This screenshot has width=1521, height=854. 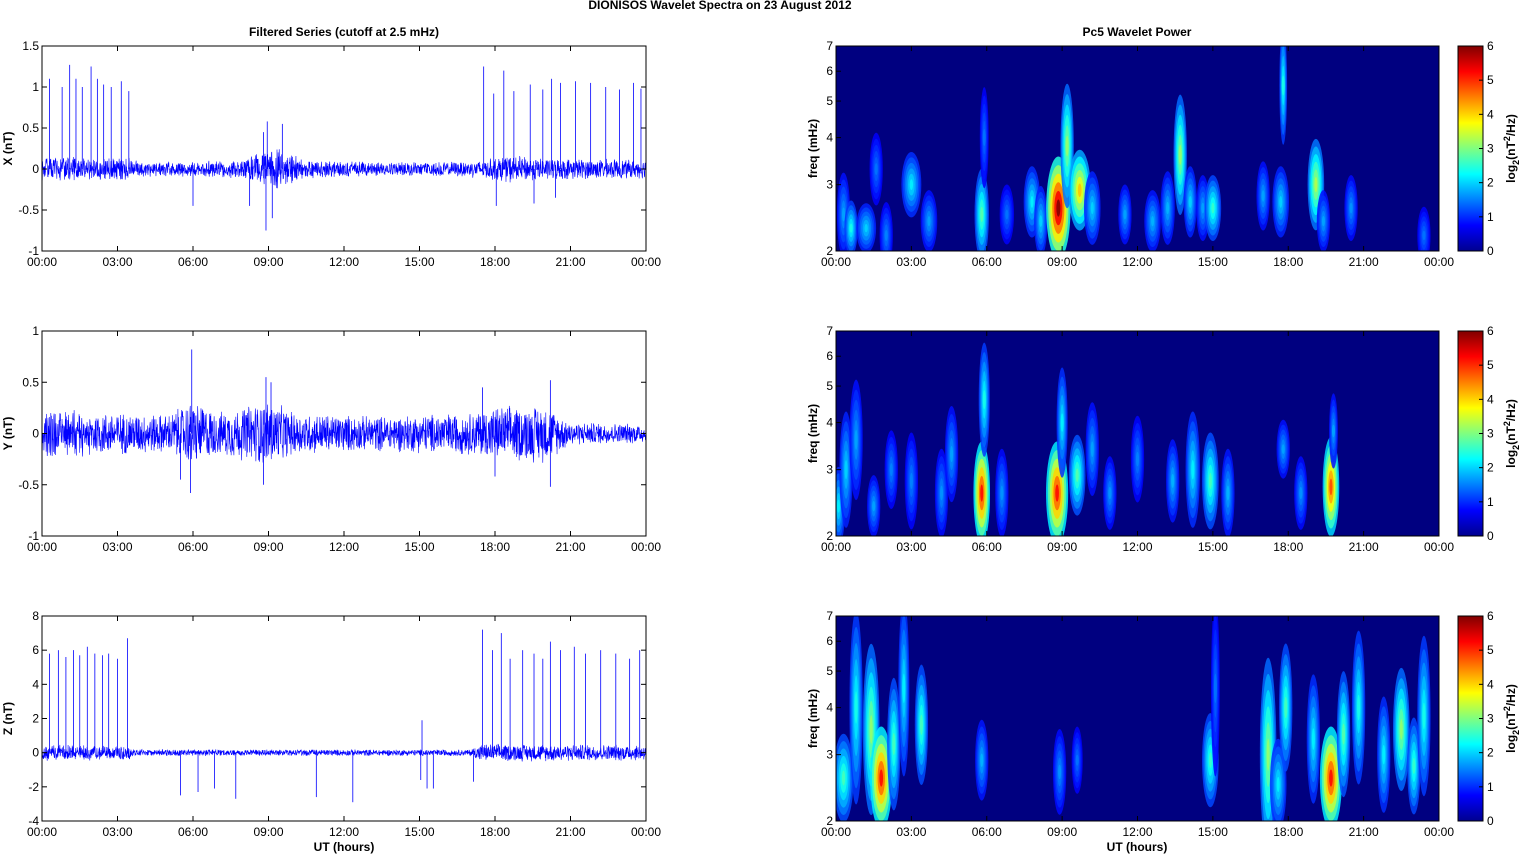 I want to click on colorbar-tick-label: 5, so click(x=1490, y=650).